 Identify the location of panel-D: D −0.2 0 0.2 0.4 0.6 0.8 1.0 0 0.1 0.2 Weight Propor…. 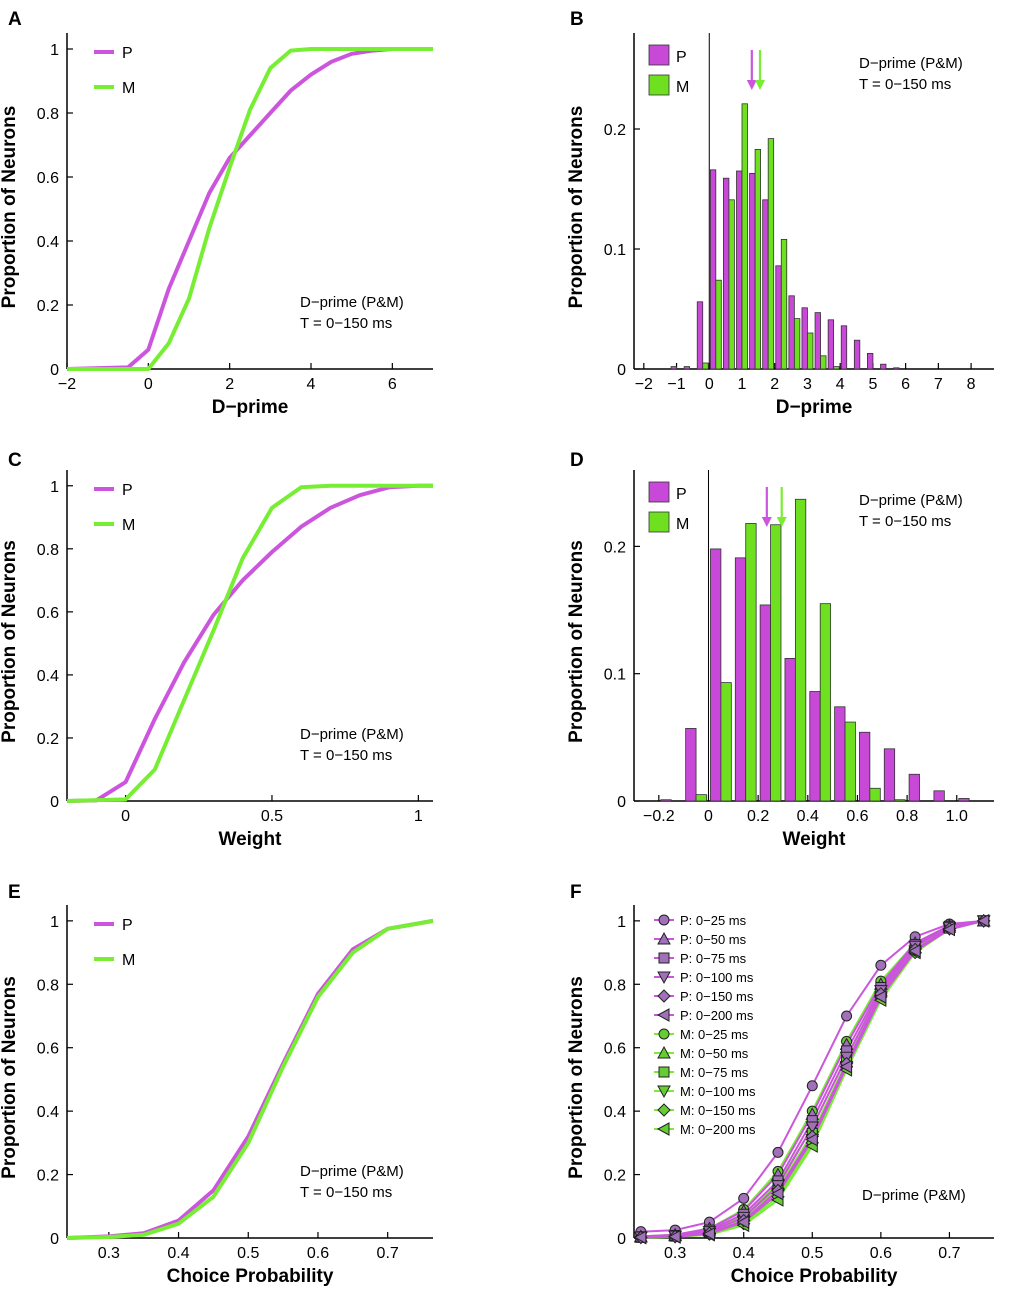
(780, 650).